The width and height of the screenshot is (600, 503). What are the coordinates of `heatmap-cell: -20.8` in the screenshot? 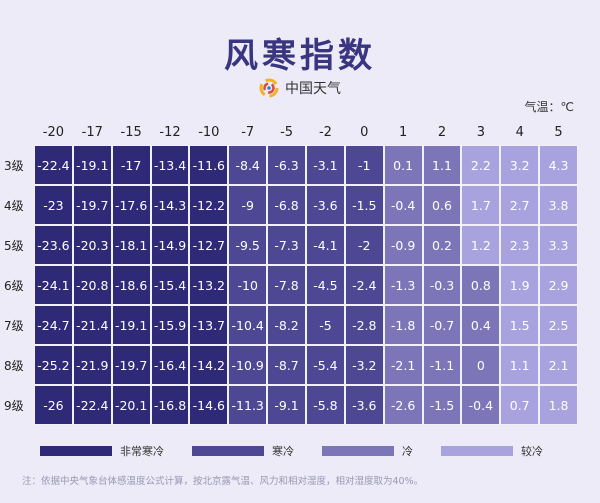 It's located at (92, 285).